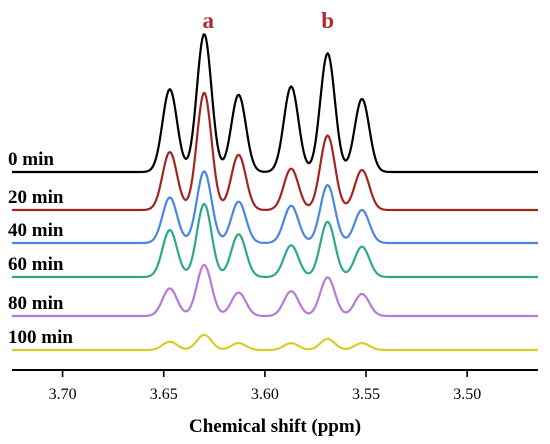  I want to click on x-tick-label-3: 3.55, so click(366, 394).